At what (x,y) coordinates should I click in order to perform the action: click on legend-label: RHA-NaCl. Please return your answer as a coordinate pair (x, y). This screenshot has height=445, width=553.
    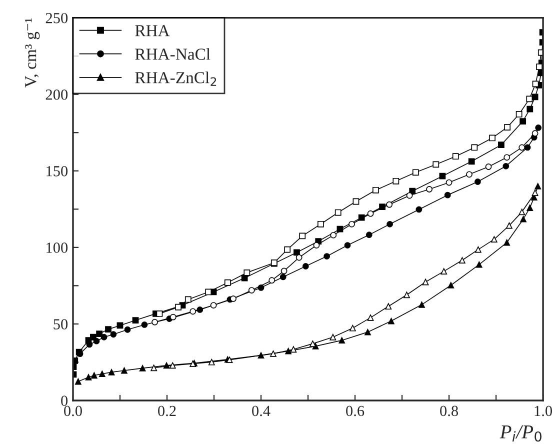
    Looking at the image, I should click on (172, 54).